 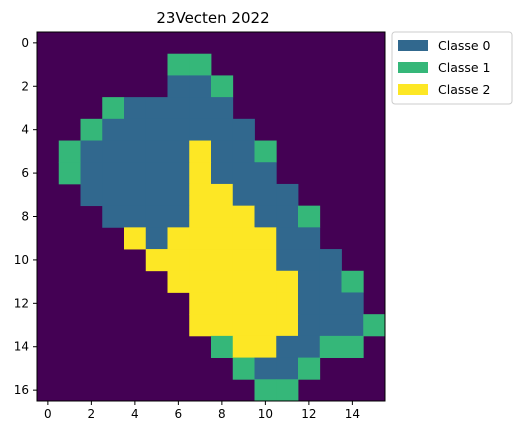 I want to click on y-axis-ticks: 0 2 4 6 8 10 12 14 16, so click(x=25, y=216).